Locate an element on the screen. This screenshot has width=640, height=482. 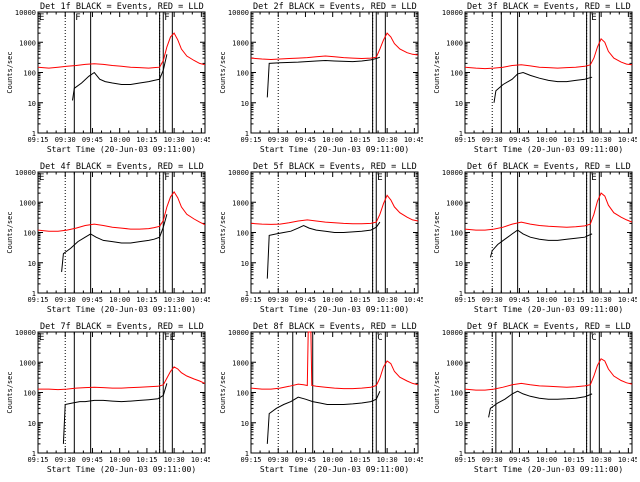
interval-letter: F is located at coordinates (77, 18).